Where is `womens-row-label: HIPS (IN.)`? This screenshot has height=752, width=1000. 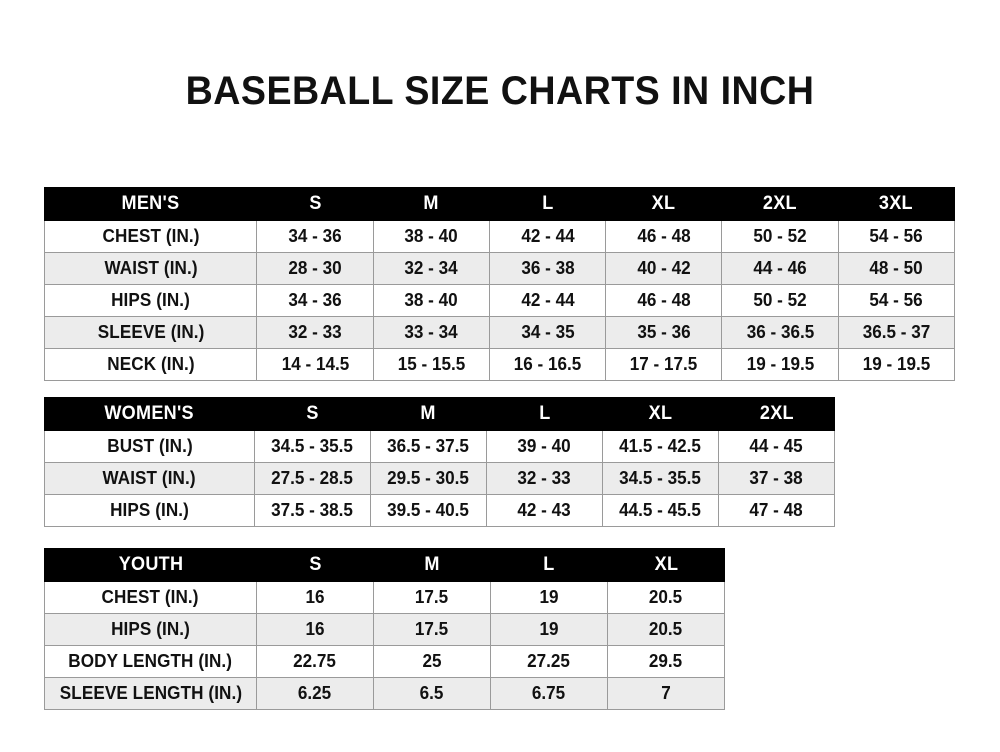 womens-row-label: HIPS (IN.) is located at coordinates (149, 510).